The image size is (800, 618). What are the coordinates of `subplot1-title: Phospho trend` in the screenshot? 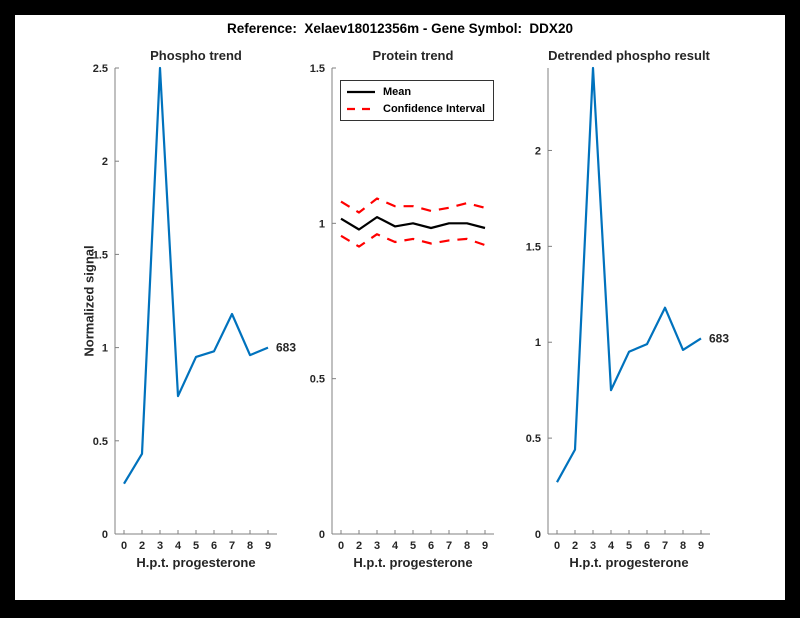 It's located at (196, 55).